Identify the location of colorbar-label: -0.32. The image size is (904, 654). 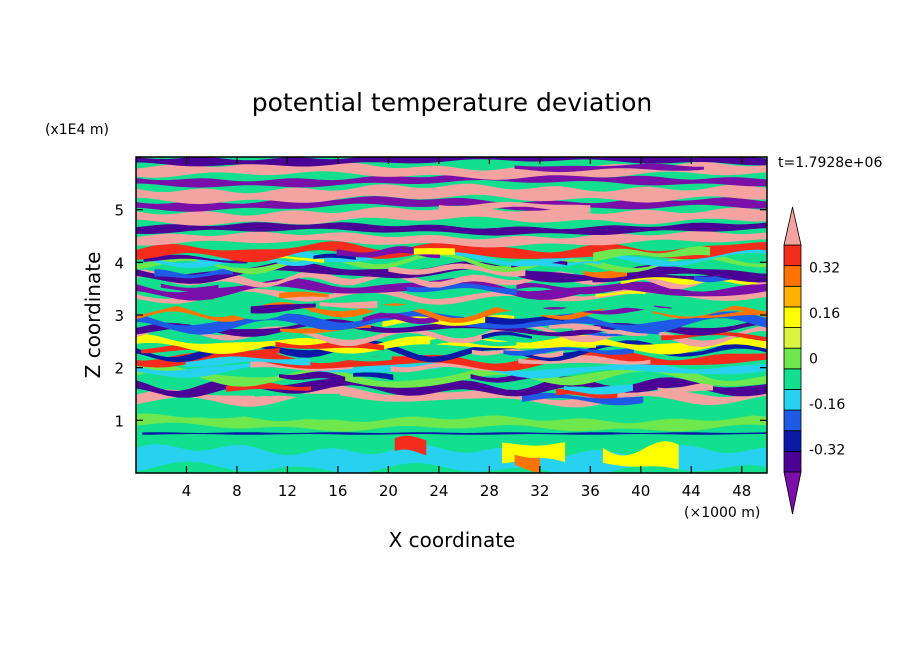
(827, 450).